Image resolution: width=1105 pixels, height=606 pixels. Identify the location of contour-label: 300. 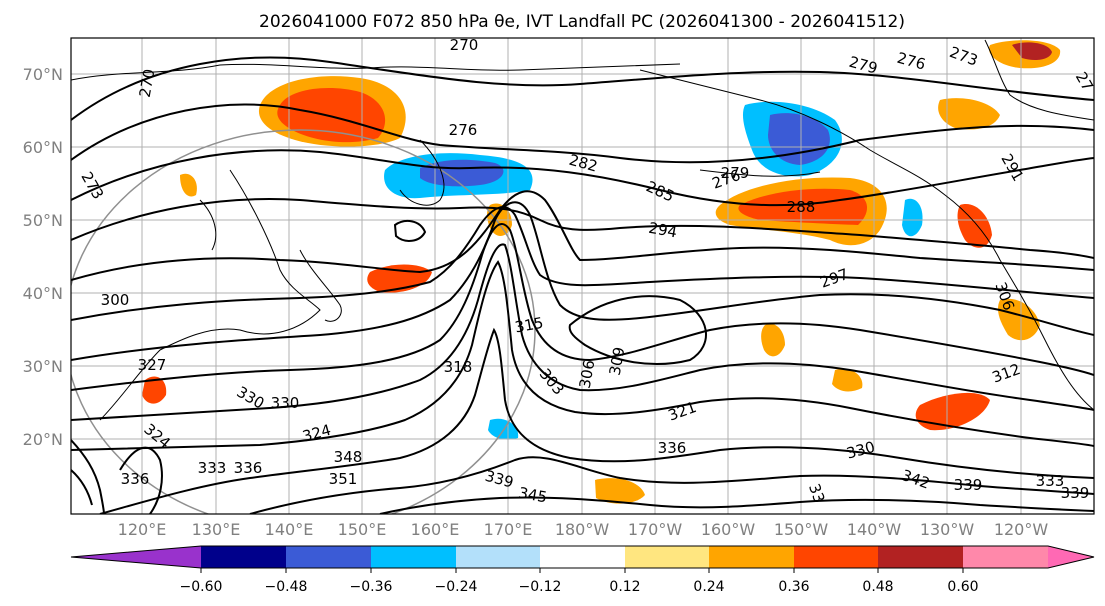
(115, 300).